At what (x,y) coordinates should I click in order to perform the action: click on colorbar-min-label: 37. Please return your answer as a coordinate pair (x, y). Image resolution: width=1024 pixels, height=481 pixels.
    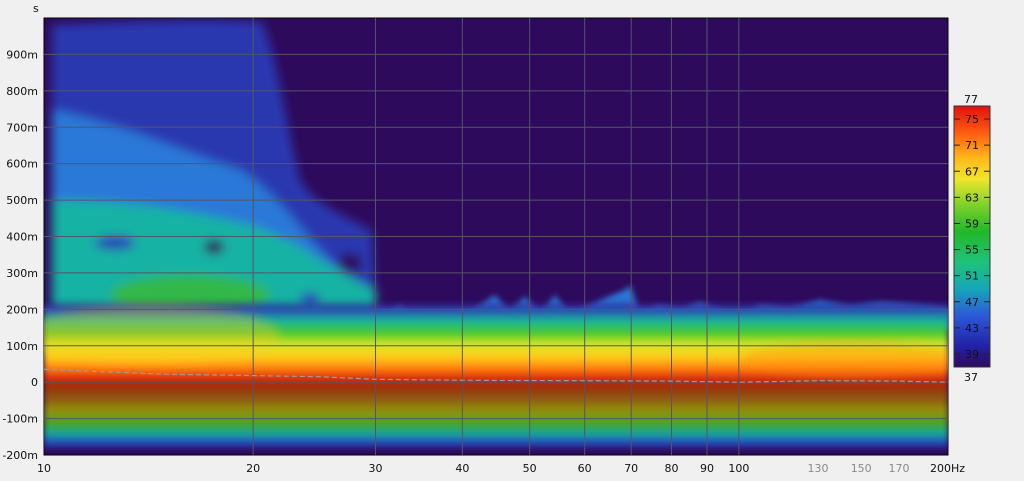
    Looking at the image, I should click on (971, 377).